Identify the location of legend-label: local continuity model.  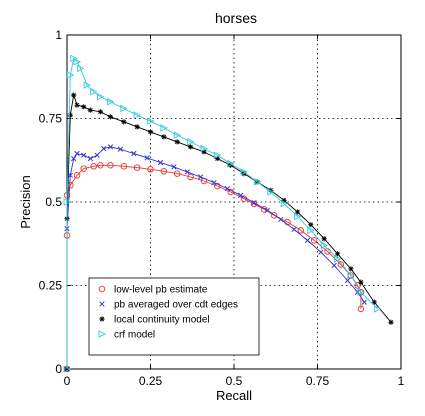
(162, 320).